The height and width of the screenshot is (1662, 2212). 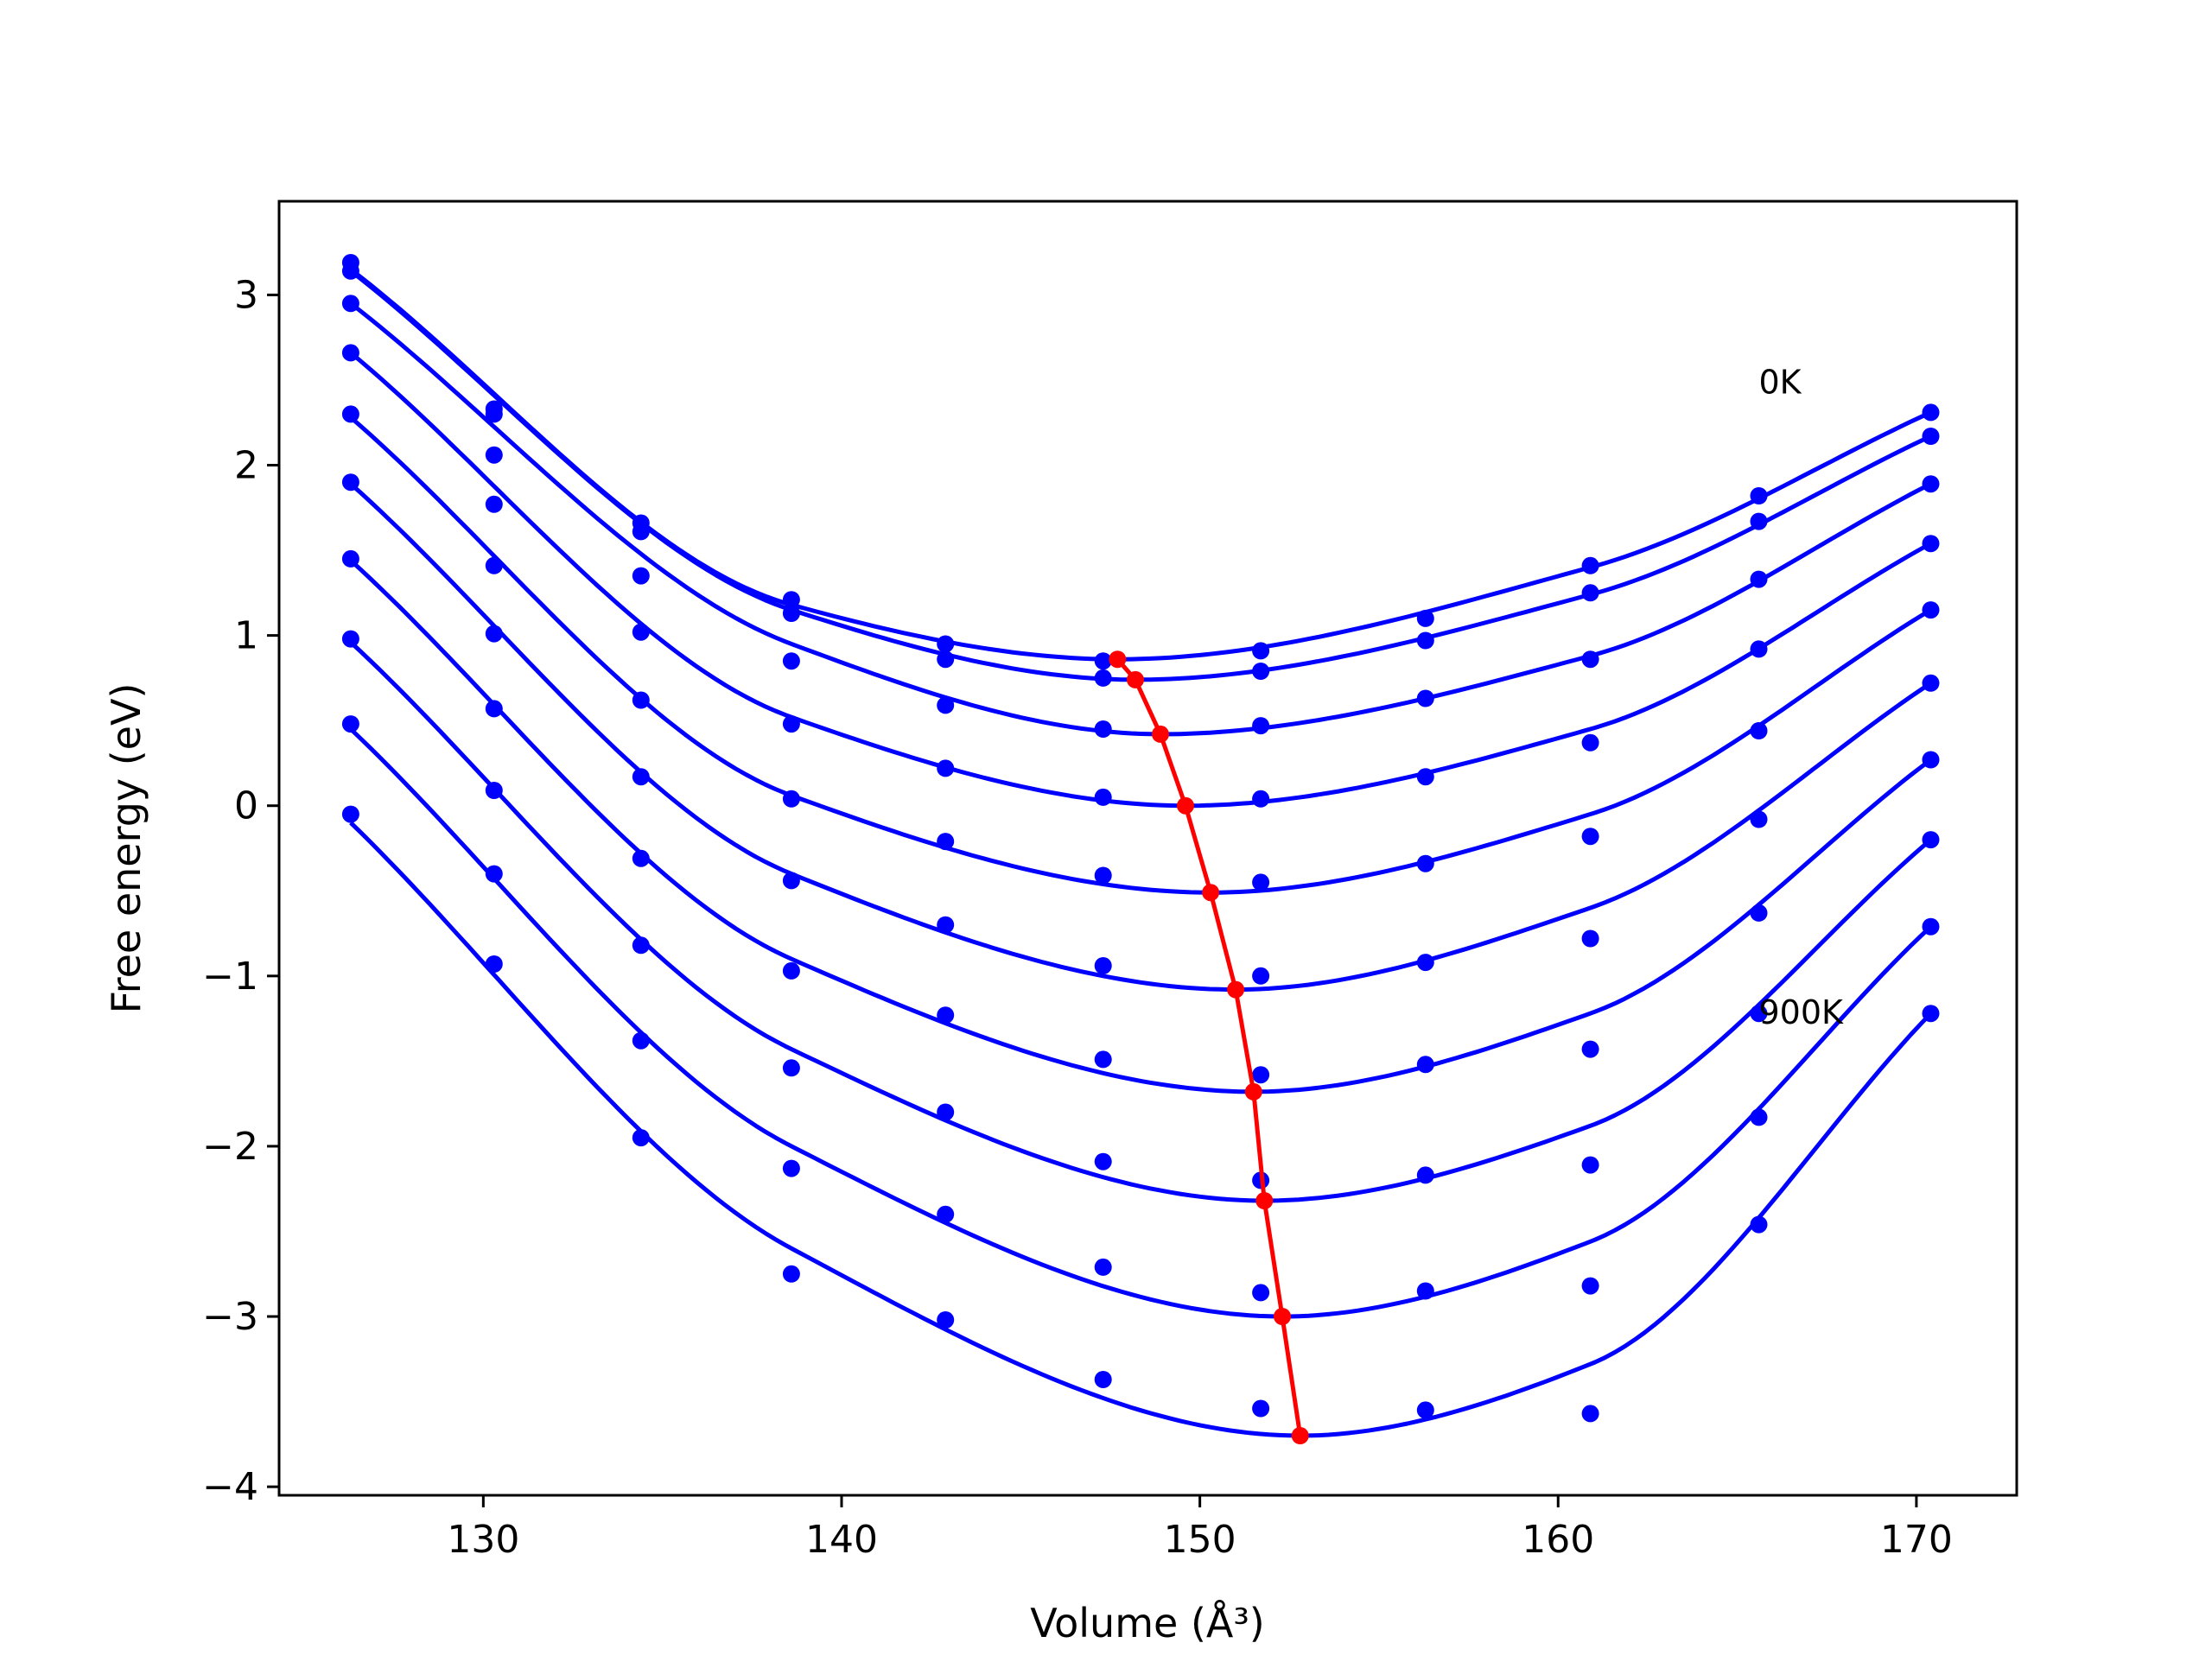 What do you see at coordinates (483, 1540) in the screenshot?
I see `x-tick-label-130: 130` at bounding box center [483, 1540].